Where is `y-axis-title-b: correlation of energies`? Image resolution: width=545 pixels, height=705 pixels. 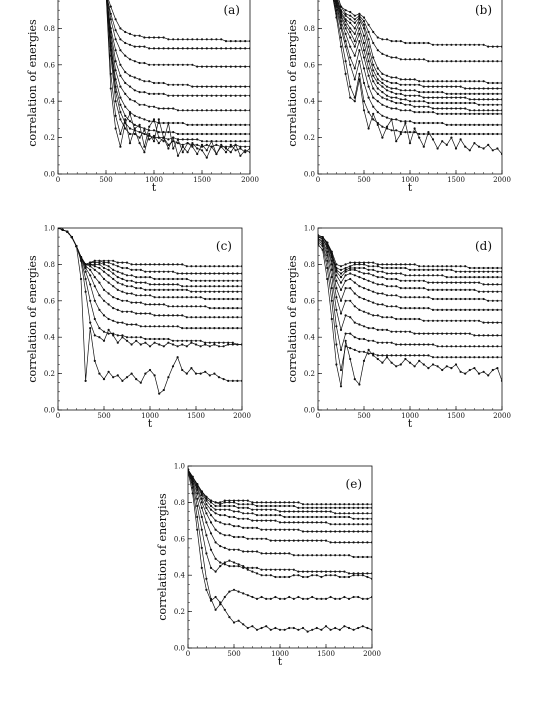 y-axis-title-b: correlation of energies is located at coordinates (292, 83).